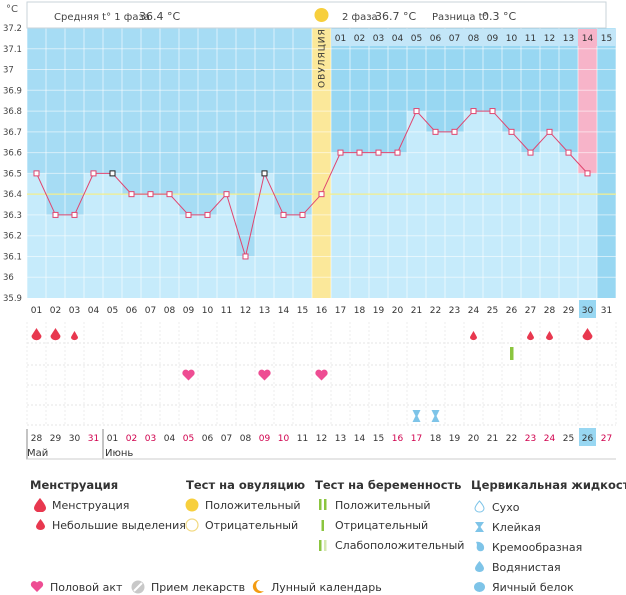 Image resolution: width=626 pixels, height=595 pixels. Describe the element at coordinates (323, 545) in the screenshot. I see `pregnancy-weak-icon` at that location.